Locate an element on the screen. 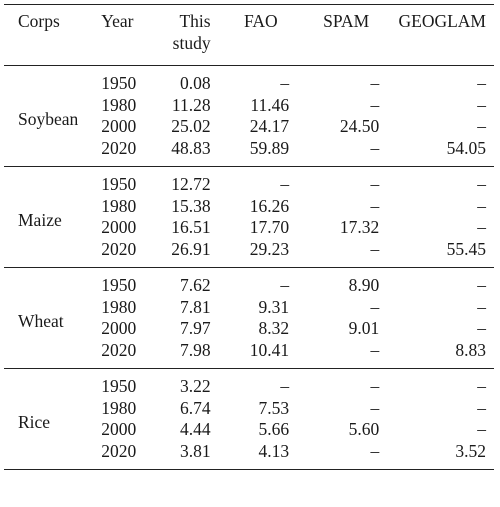 Image resolution: width=500 pixels, height=507 pixels. this-study-cell: 6.74 is located at coordinates (195, 407).